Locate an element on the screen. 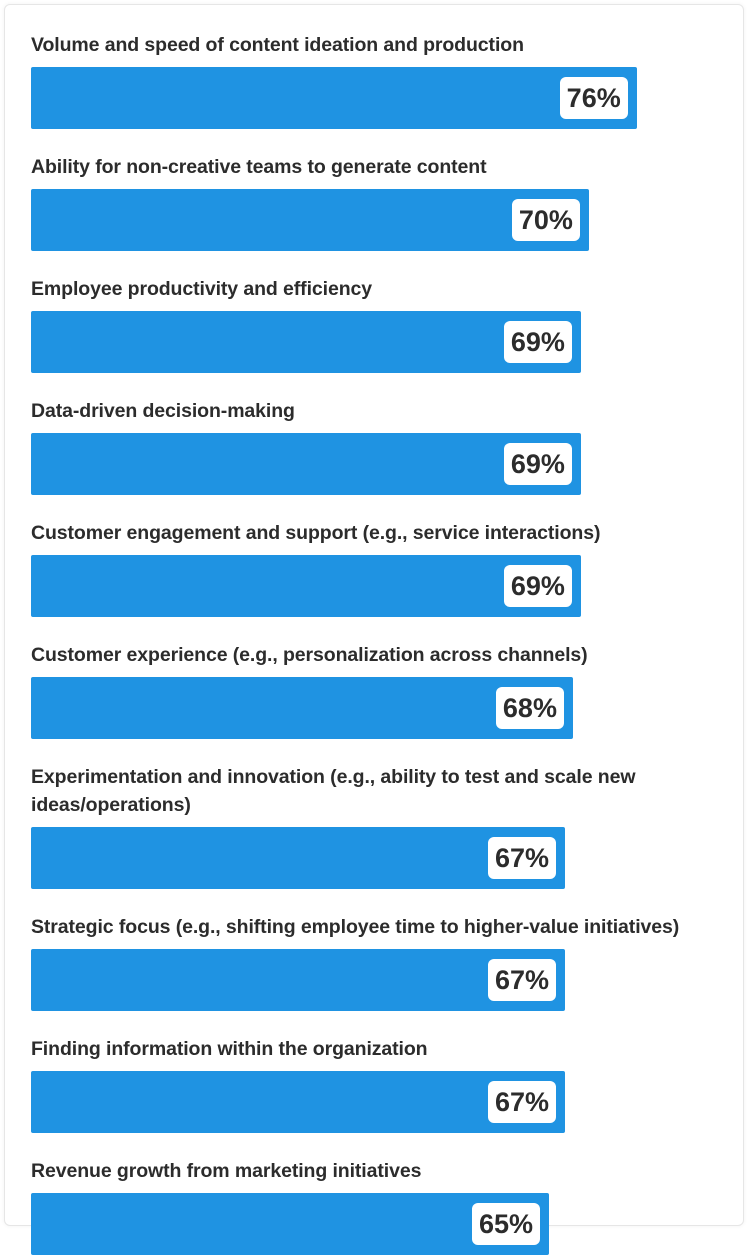 The width and height of the screenshot is (750, 1255). data-label: 76% is located at coordinates (593, 98).